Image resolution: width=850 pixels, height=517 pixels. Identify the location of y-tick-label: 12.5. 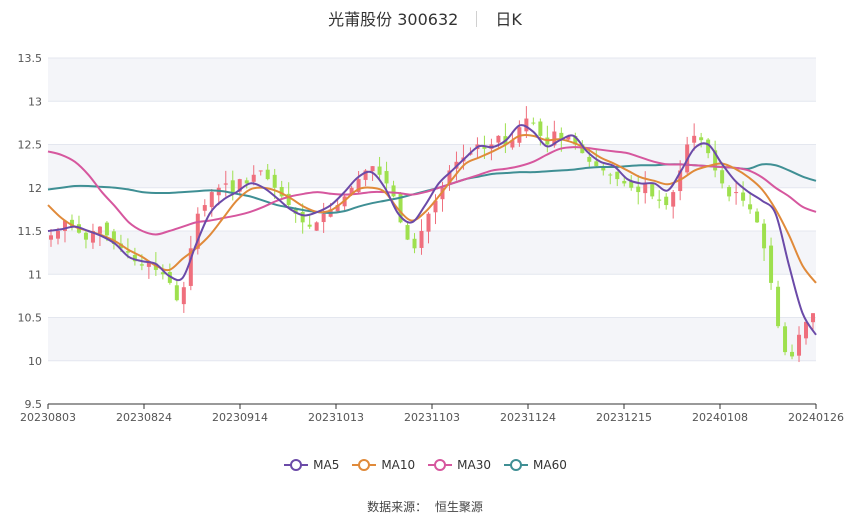
(30, 145).